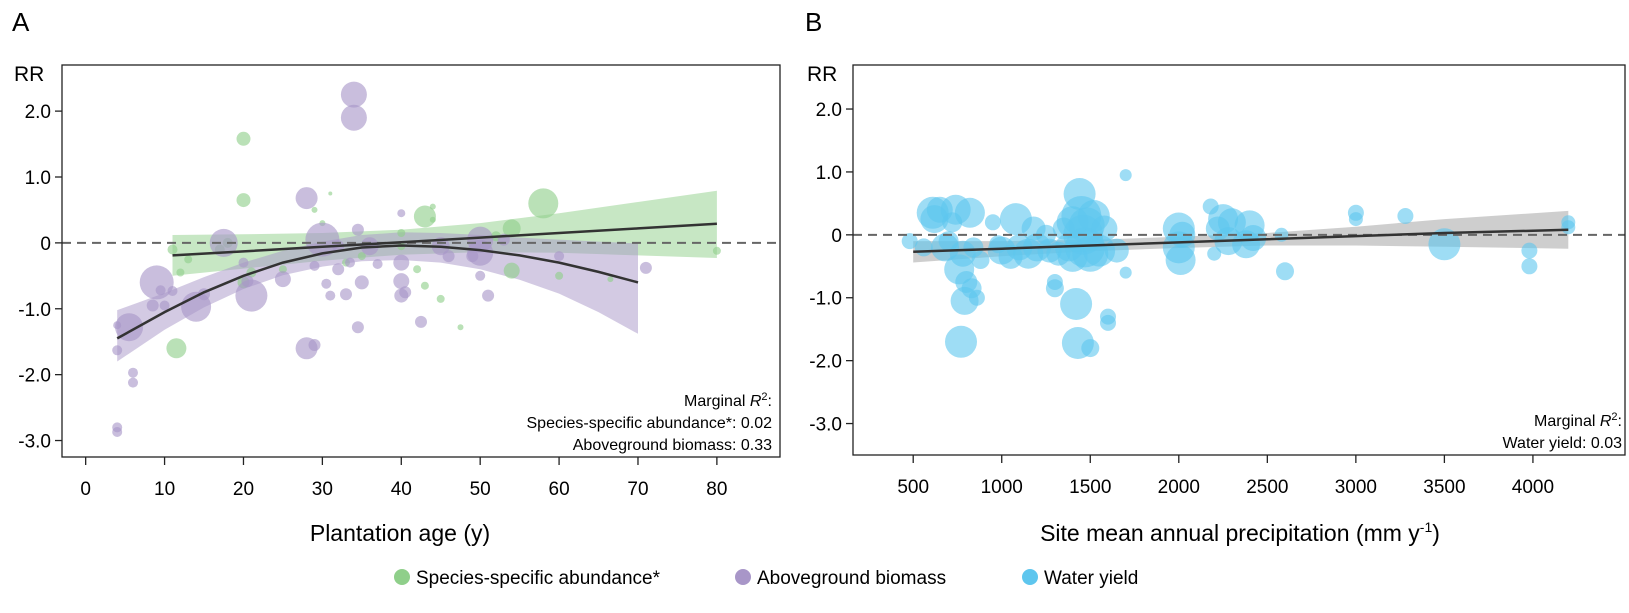  I want to click on panel-letter-b: B, so click(813, 22).